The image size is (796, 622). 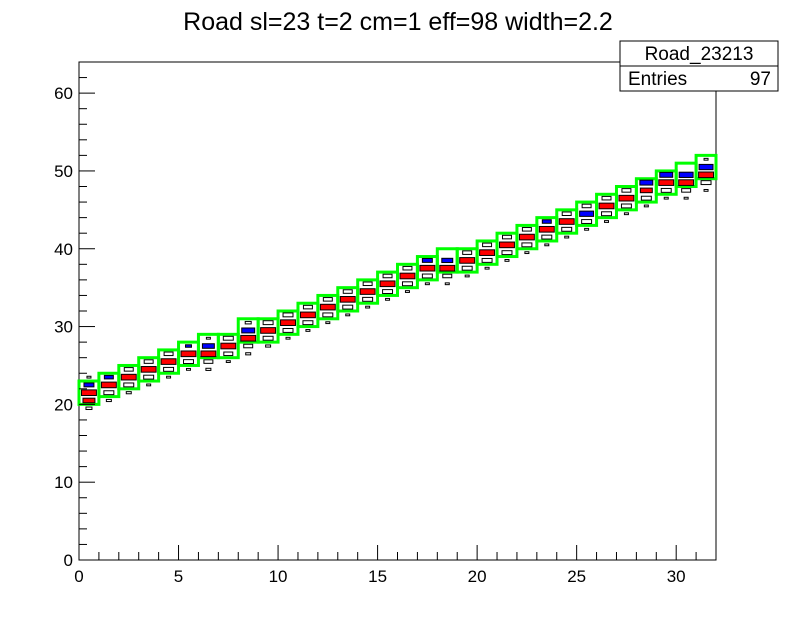 What do you see at coordinates (657, 79) in the screenshot?
I see `stats-box-entries-label: Entries` at bounding box center [657, 79].